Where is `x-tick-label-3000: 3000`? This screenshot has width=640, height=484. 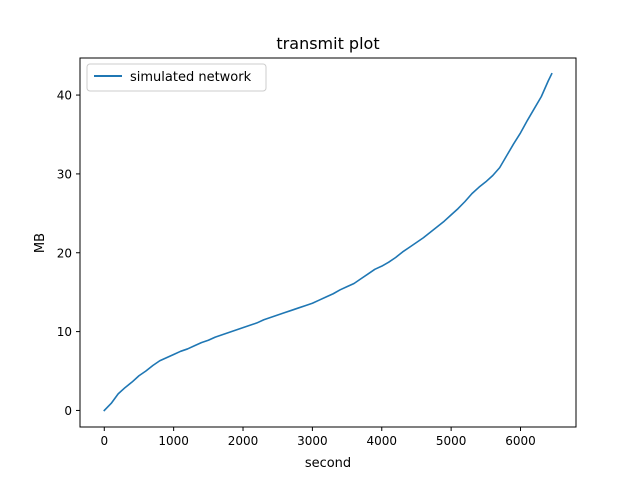
x-tick-label-3000: 3000 is located at coordinates (312, 441).